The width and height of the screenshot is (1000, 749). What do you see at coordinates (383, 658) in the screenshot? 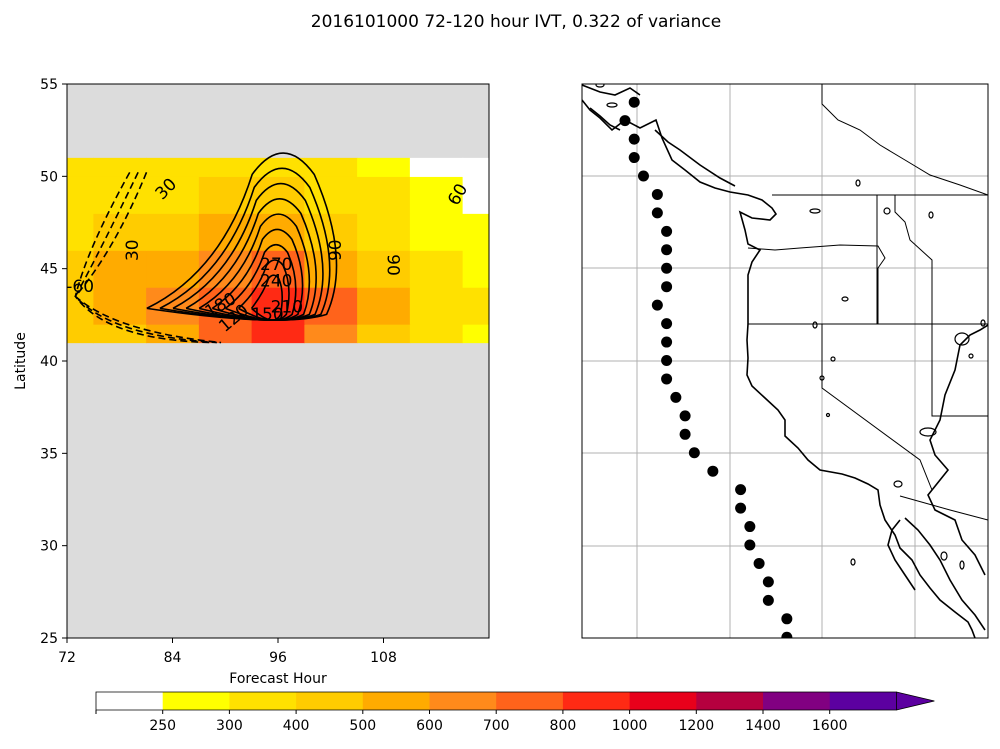
I see `x-tick-label: 108` at bounding box center [383, 658].